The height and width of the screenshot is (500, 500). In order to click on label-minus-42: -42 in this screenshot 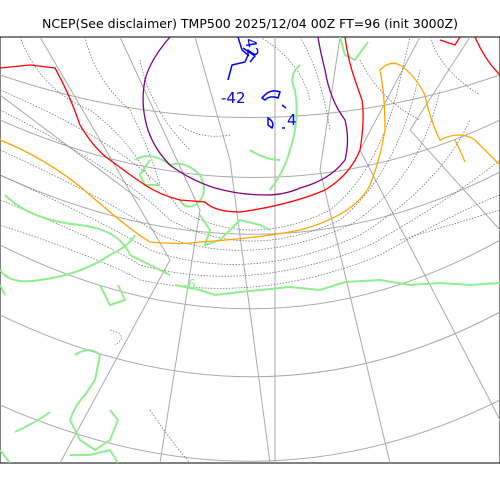, I will do `click(233, 98)`.